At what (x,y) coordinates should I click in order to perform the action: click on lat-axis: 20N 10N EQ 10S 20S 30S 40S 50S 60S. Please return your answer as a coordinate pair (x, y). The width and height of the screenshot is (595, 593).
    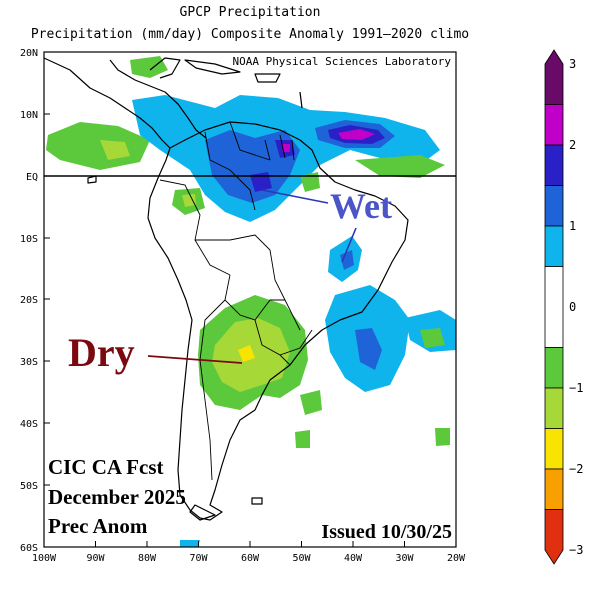
    Looking at the image, I should click on (29, 301).